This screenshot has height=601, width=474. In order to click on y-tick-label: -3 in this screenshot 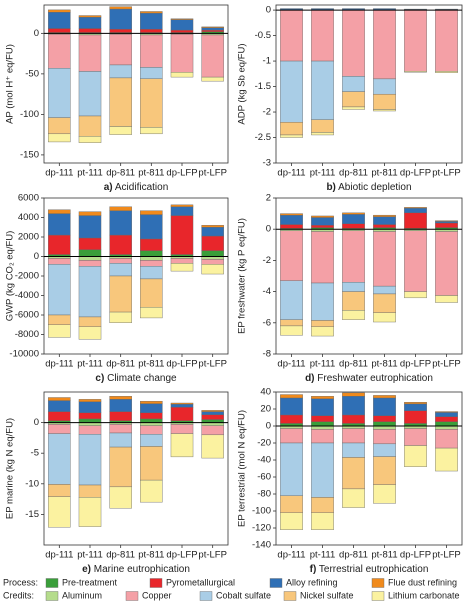, I will do `click(267, 163)`.